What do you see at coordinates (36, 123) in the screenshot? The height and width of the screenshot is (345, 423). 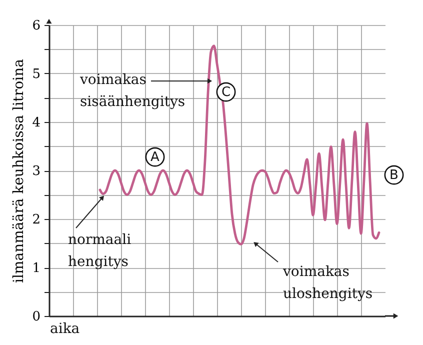 I see `y-tick-label: 4` at bounding box center [36, 123].